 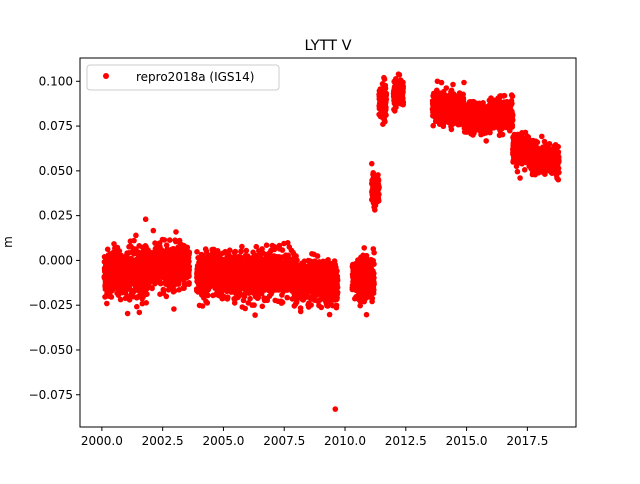 What do you see at coordinates (8, 242) in the screenshot?
I see `y-axis-label: m` at bounding box center [8, 242].